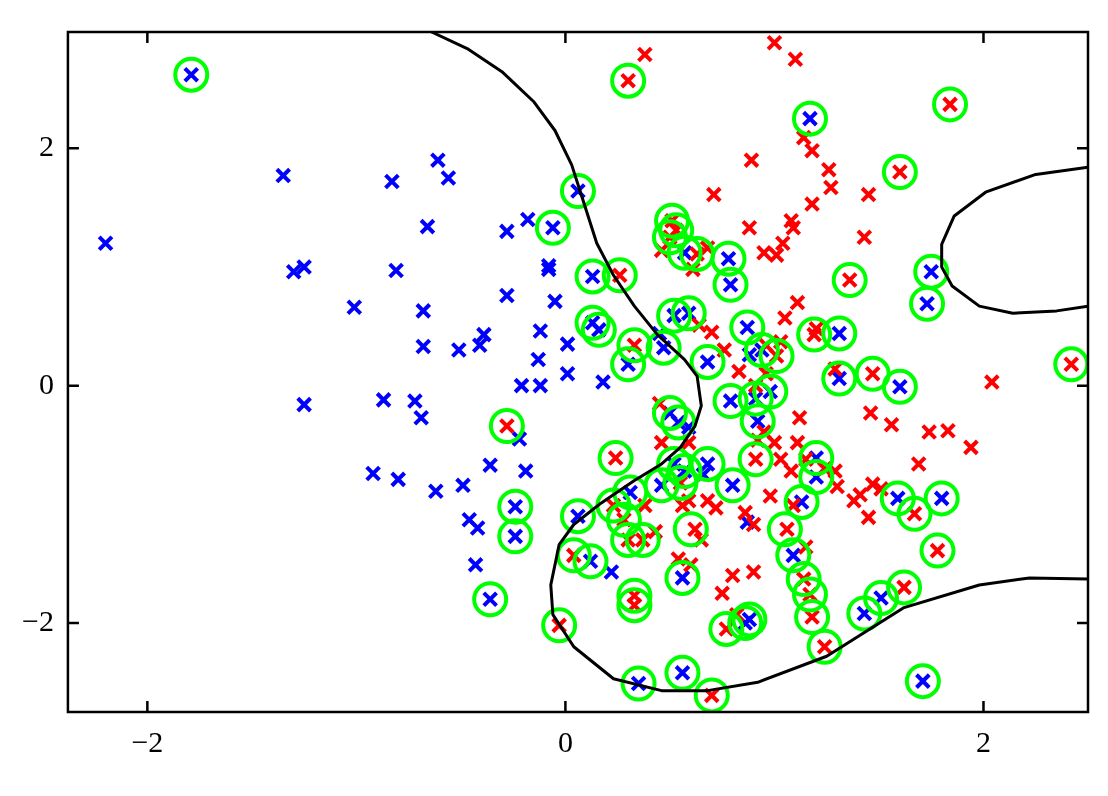 The height and width of the screenshot is (796, 1108). I want to click on y-tick-label: 2, so click(46, 146).